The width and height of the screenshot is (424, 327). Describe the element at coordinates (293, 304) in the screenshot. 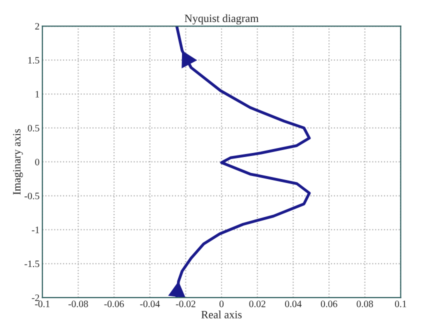

I see `x-tick-label: 0.04` at that location.